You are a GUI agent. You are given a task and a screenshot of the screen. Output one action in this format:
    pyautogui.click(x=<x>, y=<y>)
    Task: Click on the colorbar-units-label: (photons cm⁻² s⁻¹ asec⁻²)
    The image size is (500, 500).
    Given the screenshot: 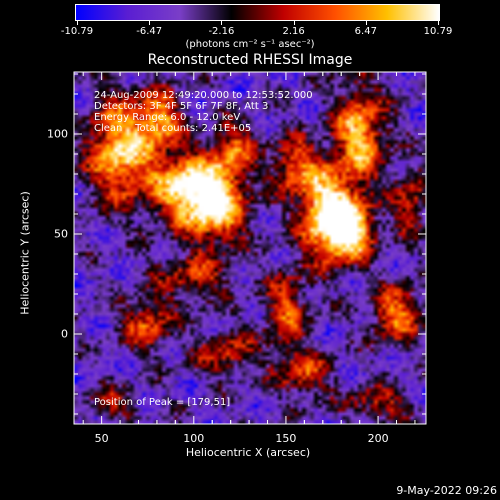 What is the action you would take?
    pyautogui.click(x=250, y=44)
    